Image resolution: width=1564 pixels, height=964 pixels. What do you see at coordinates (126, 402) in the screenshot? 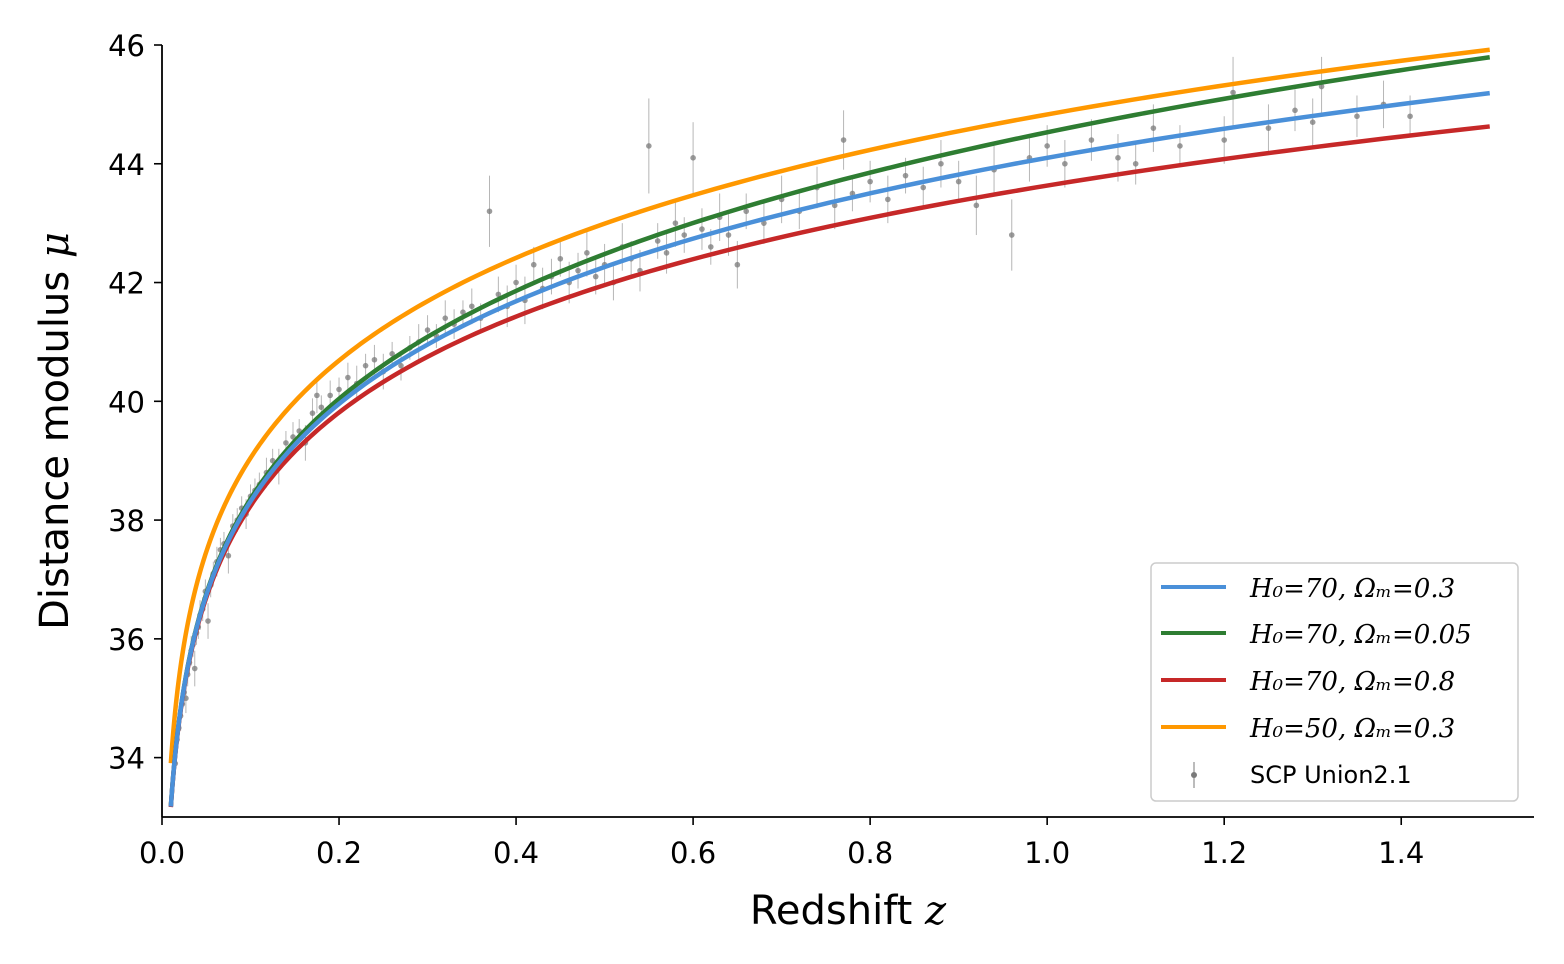
I see `y-tick-label: 40` at bounding box center [126, 402].